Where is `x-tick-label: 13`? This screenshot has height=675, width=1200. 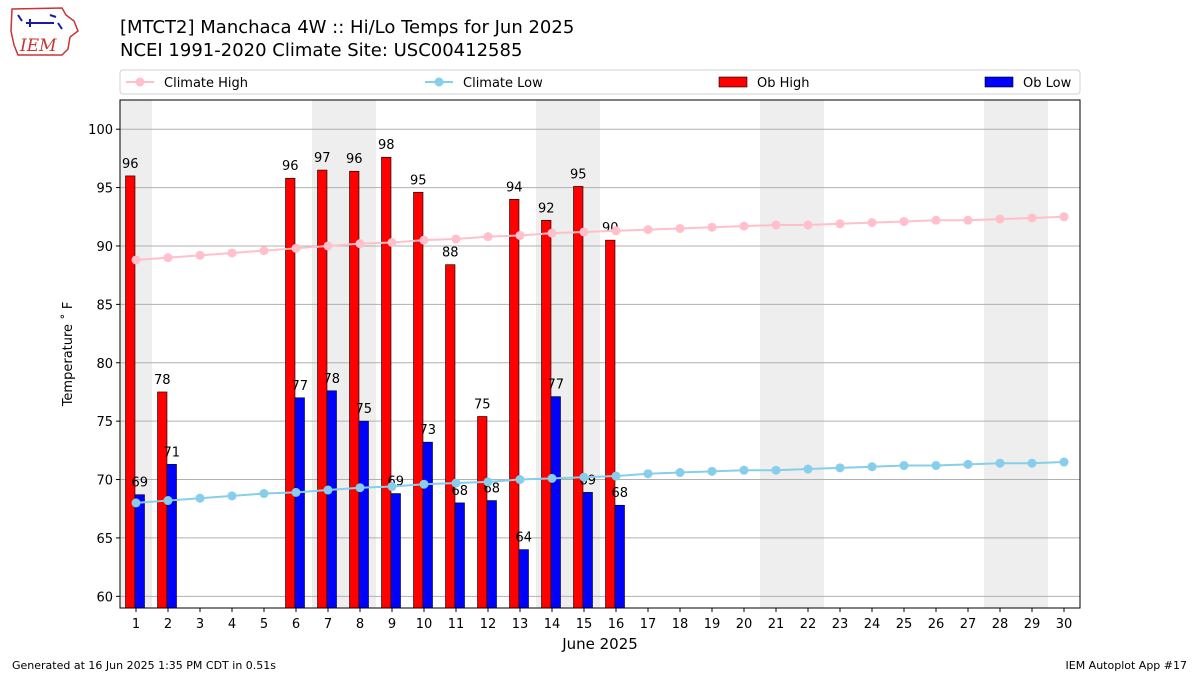
x-tick-label: 13 is located at coordinates (520, 624).